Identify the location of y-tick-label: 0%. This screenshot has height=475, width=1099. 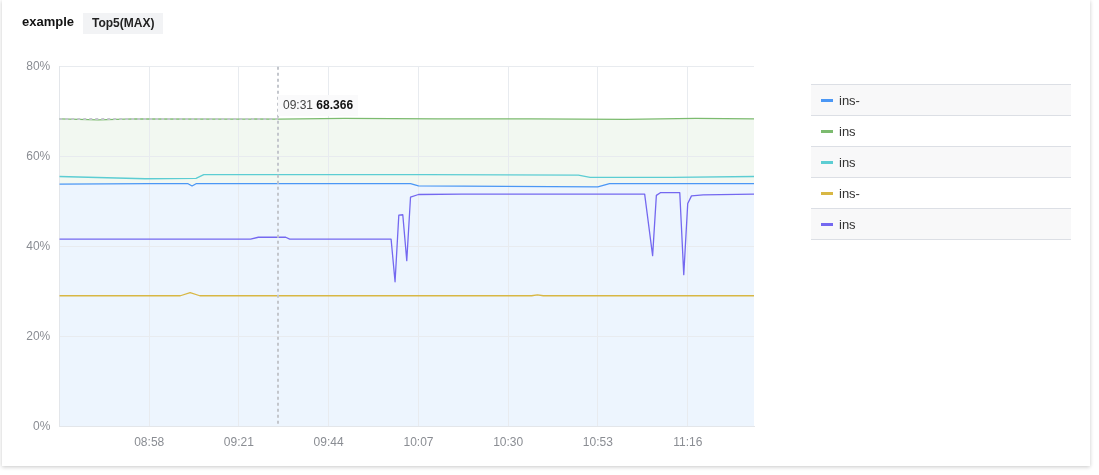
(41, 426).